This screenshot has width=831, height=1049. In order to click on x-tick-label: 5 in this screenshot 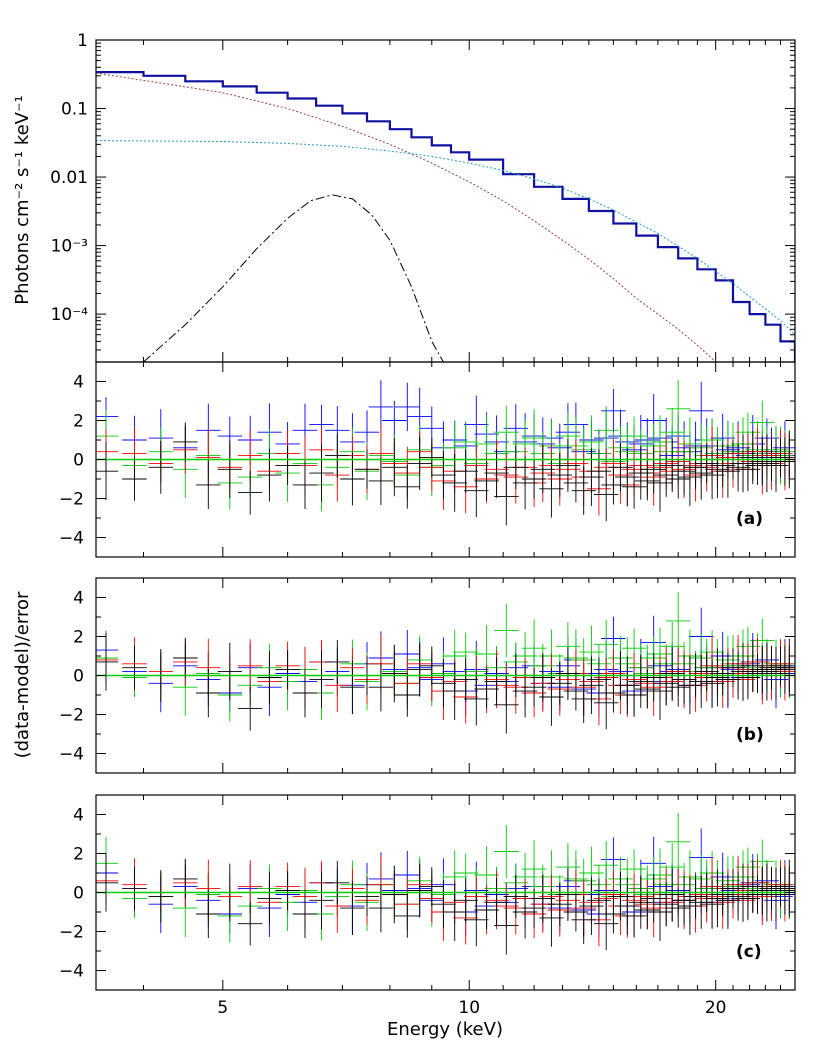, I will do `click(222, 1008)`.